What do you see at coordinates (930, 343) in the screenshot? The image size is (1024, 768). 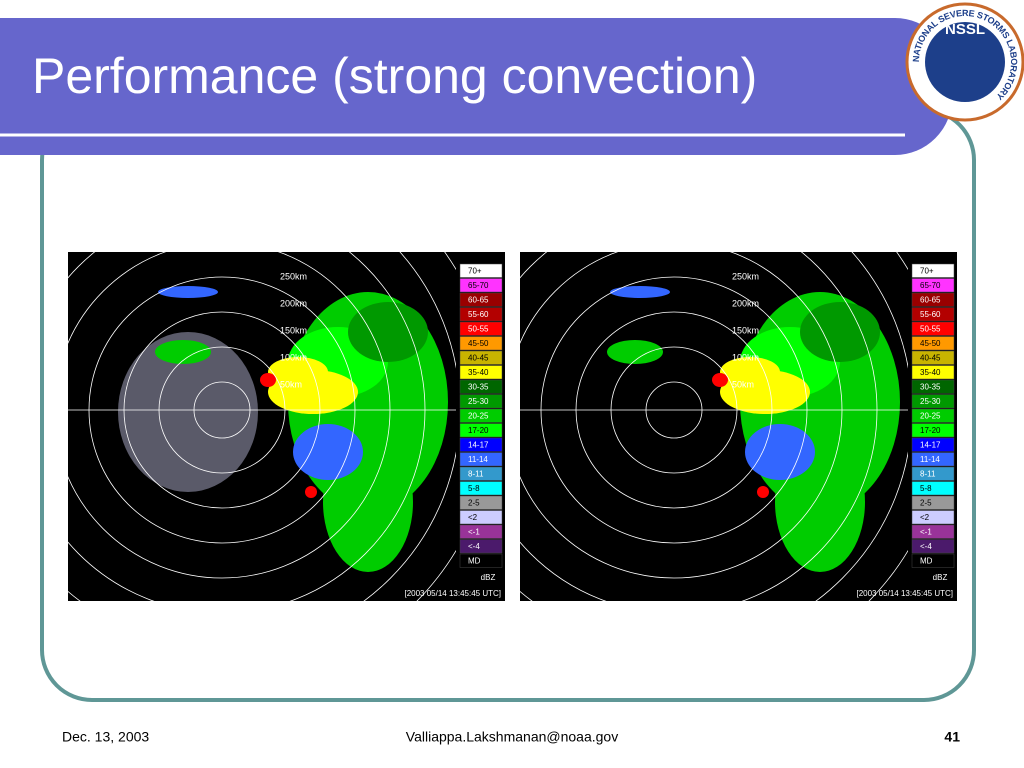 I see `legend-label: 45-50` at bounding box center [930, 343].